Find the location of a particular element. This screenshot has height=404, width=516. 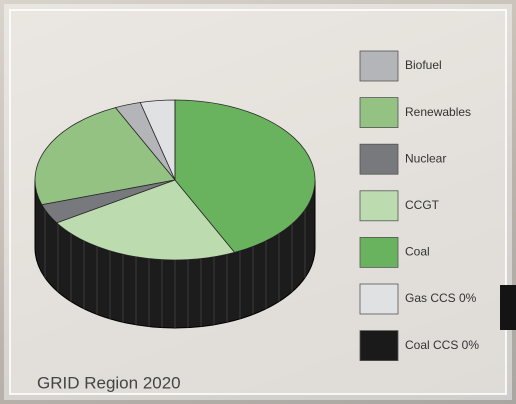

legend-label: Renewables is located at coordinates (438, 112).